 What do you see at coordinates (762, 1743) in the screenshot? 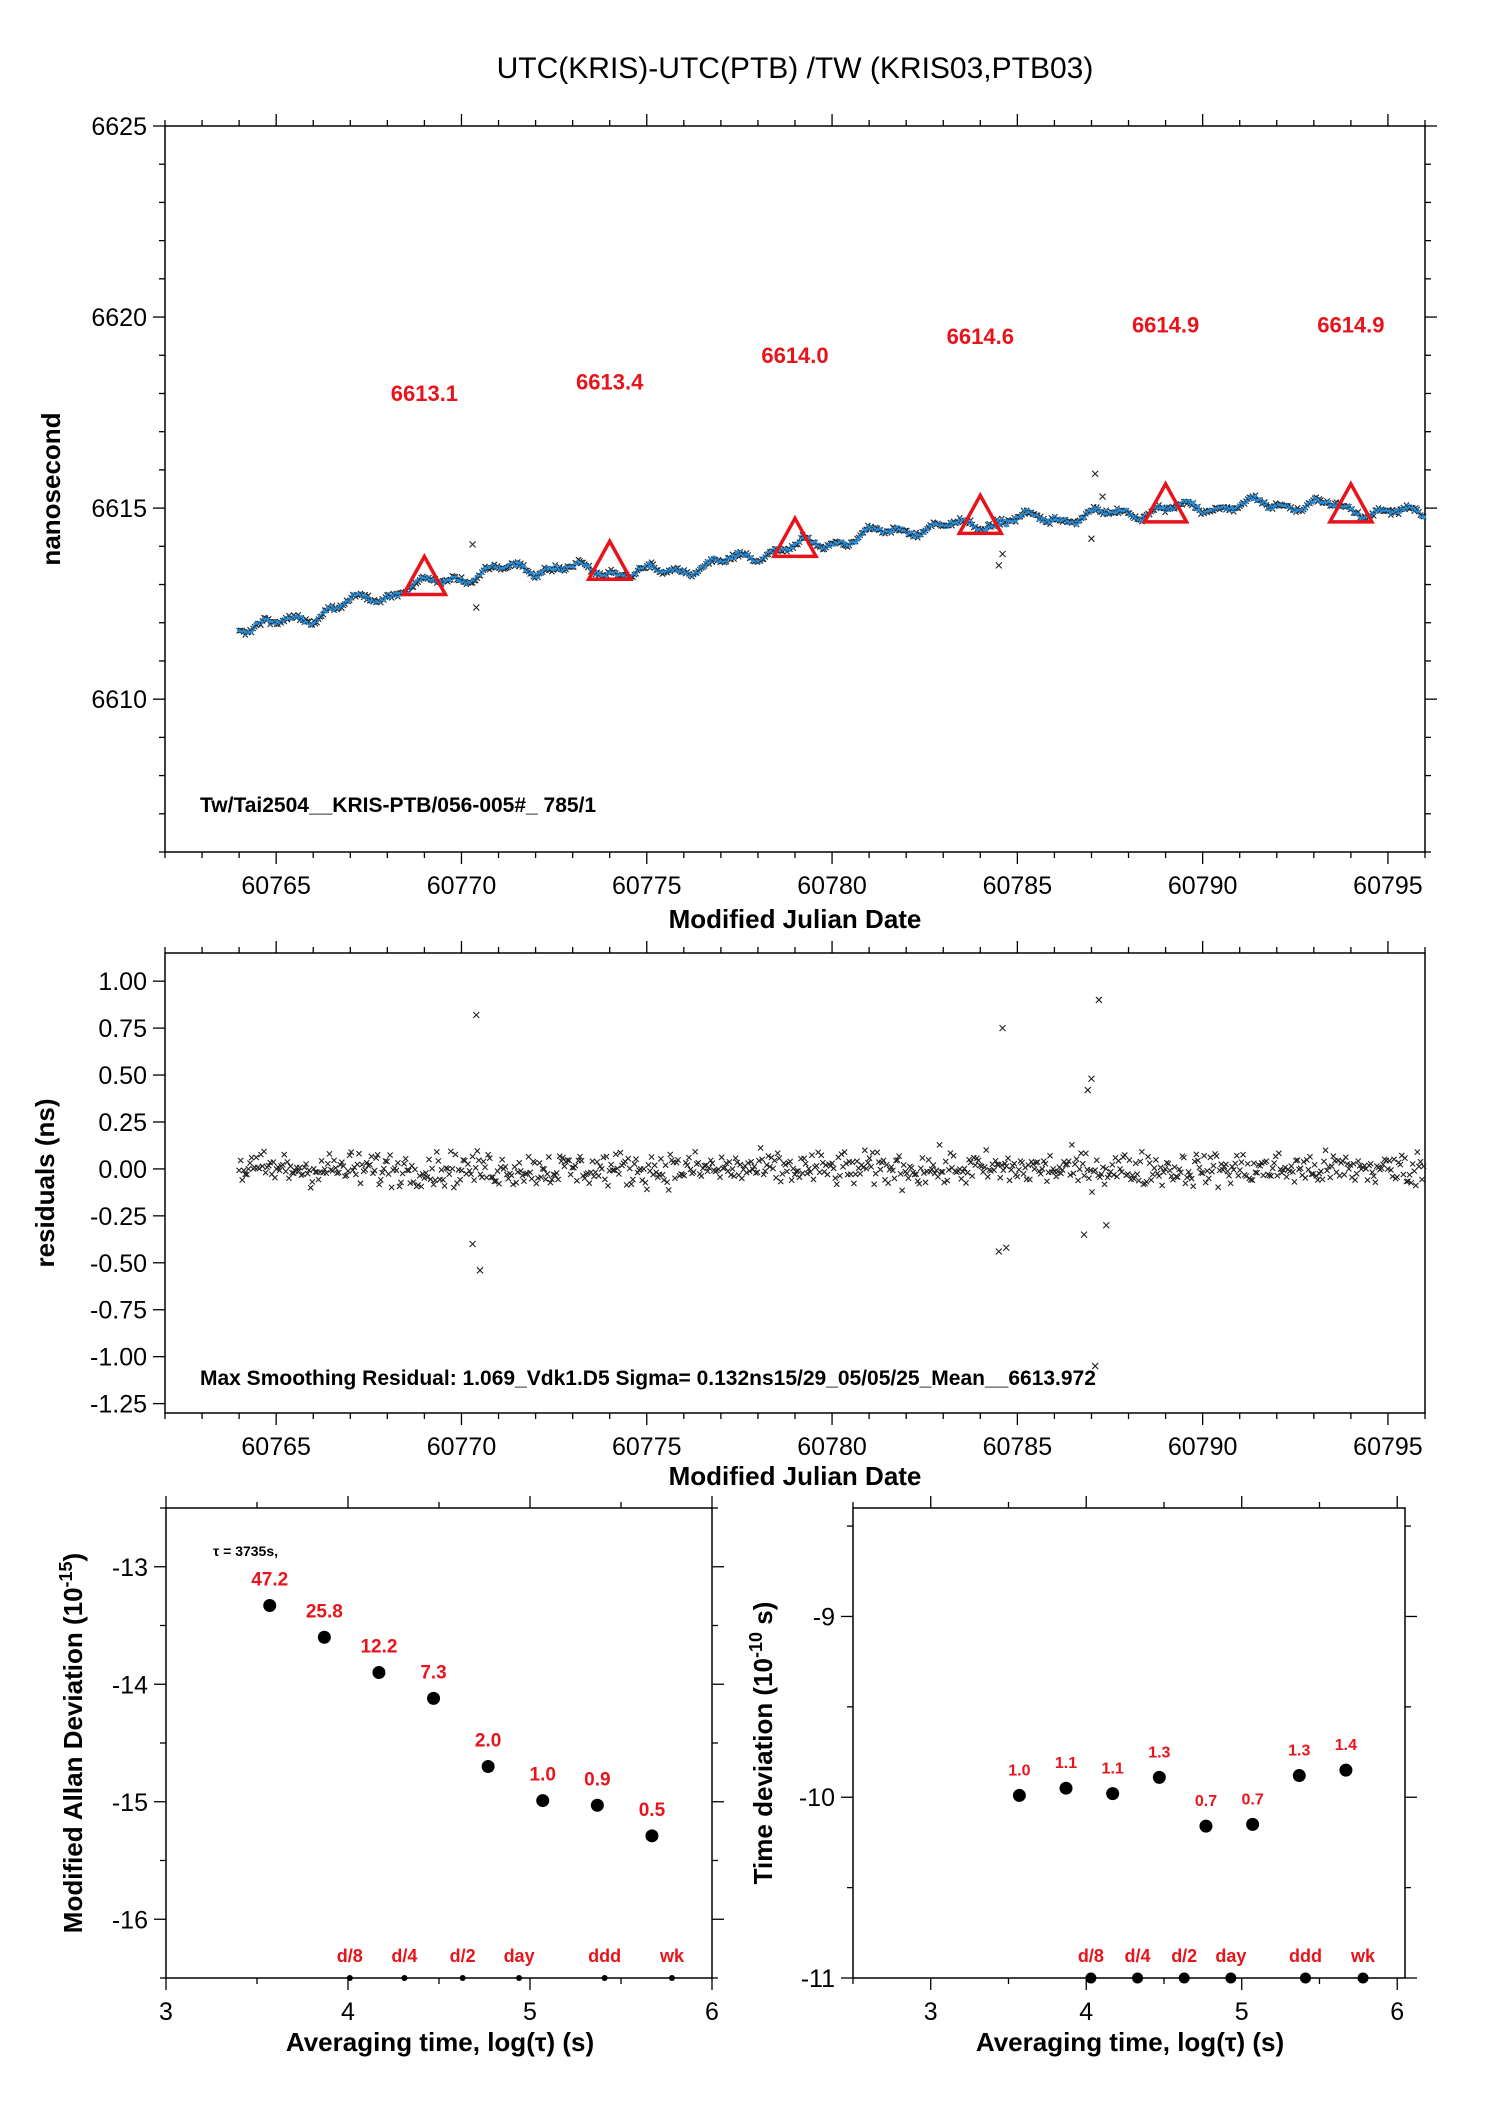
I see `tdev-ylabel: Time deviation (10-10 s)` at bounding box center [762, 1743].